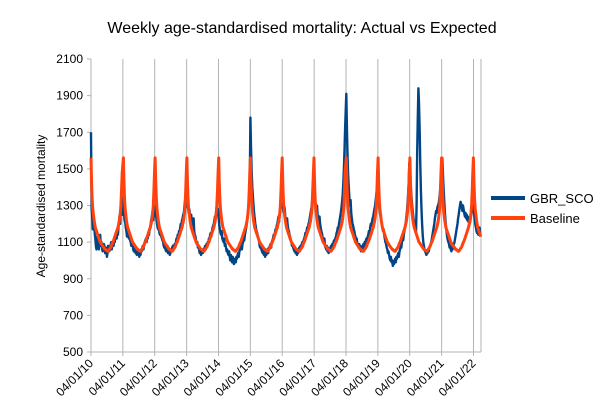  I want to click on legend: GBR_SCO Baseline, so click(542, 208).